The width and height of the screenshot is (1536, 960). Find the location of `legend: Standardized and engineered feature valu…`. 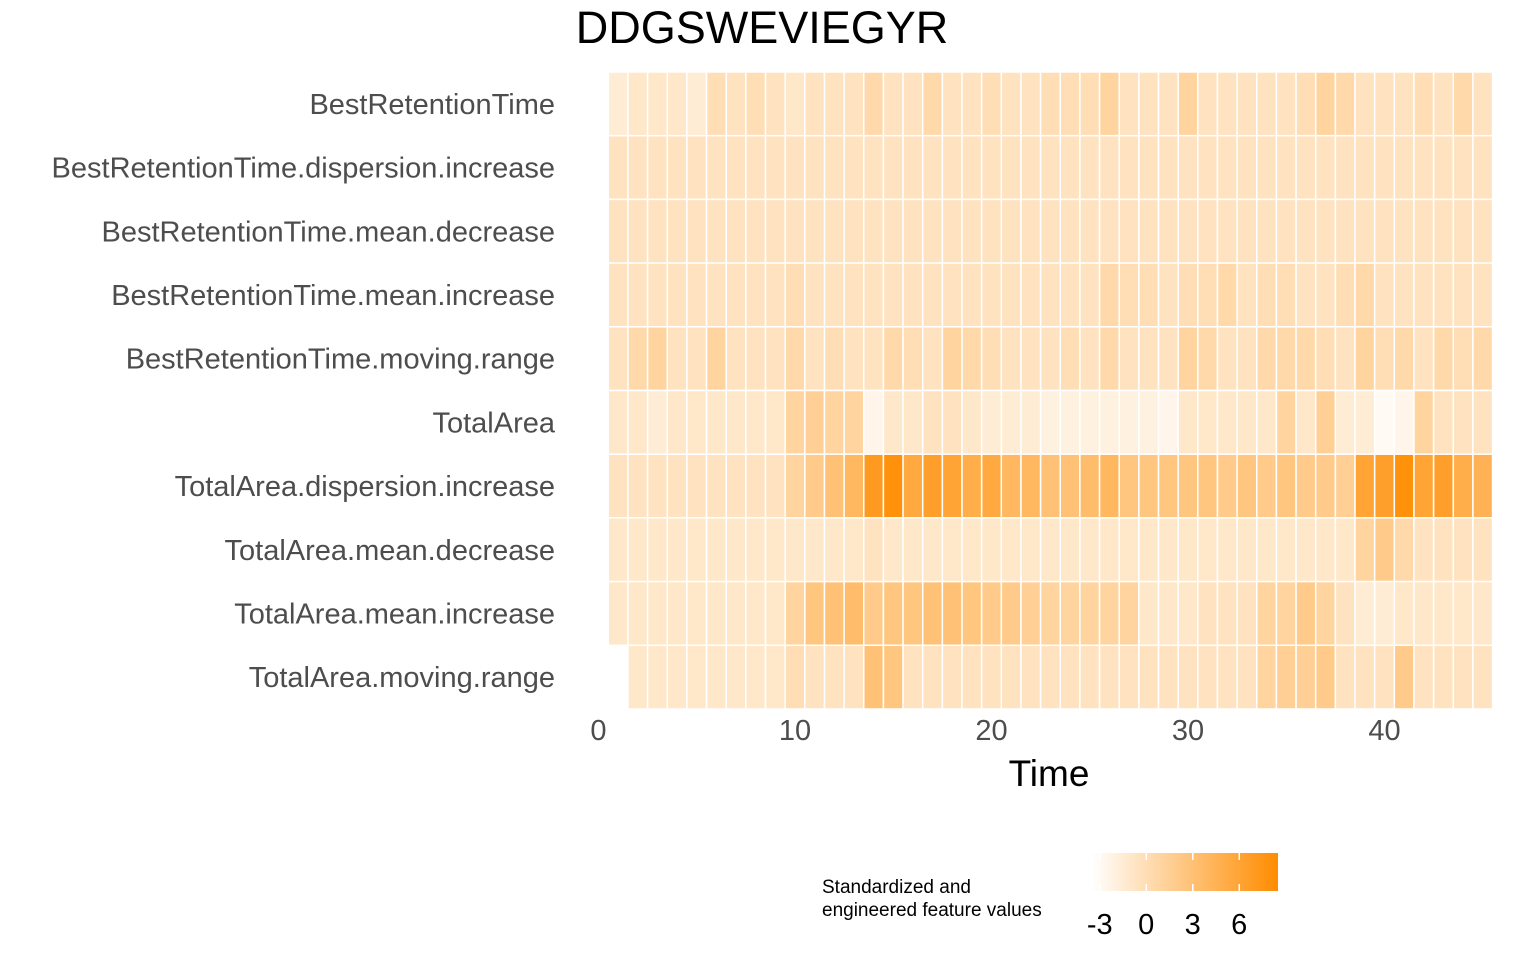

legend: Standardized and engineered feature valu… is located at coordinates (1050, 897).